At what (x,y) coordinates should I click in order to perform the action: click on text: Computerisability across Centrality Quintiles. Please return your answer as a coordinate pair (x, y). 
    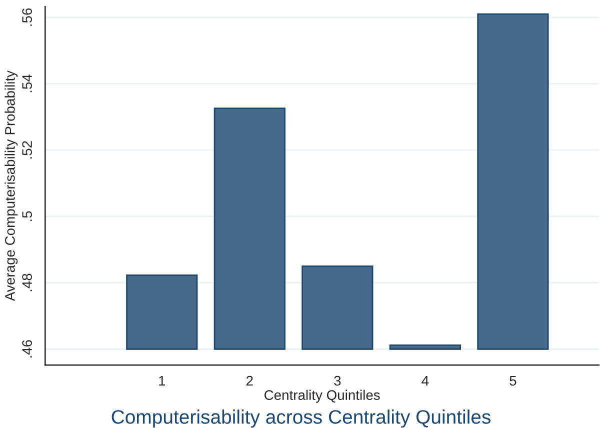
    Looking at the image, I should click on (301, 419).